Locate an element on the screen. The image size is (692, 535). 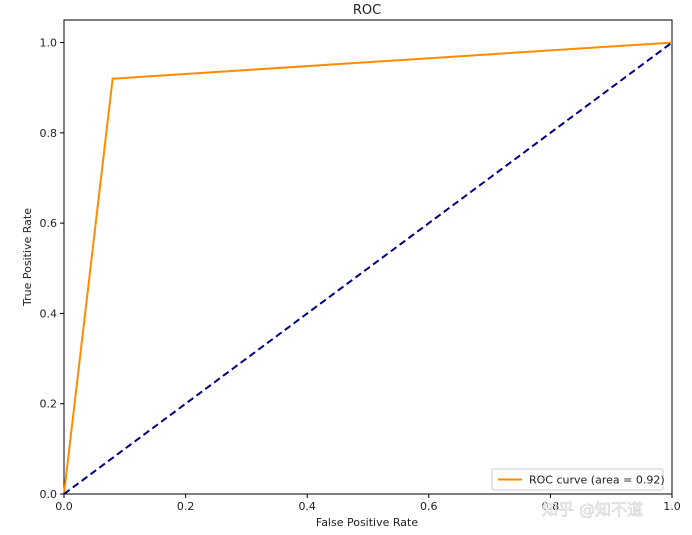
x-axis-ticks: 0.0 0.2 0.4 0.6 0.8 1.0 is located at coordinates (368, 503).